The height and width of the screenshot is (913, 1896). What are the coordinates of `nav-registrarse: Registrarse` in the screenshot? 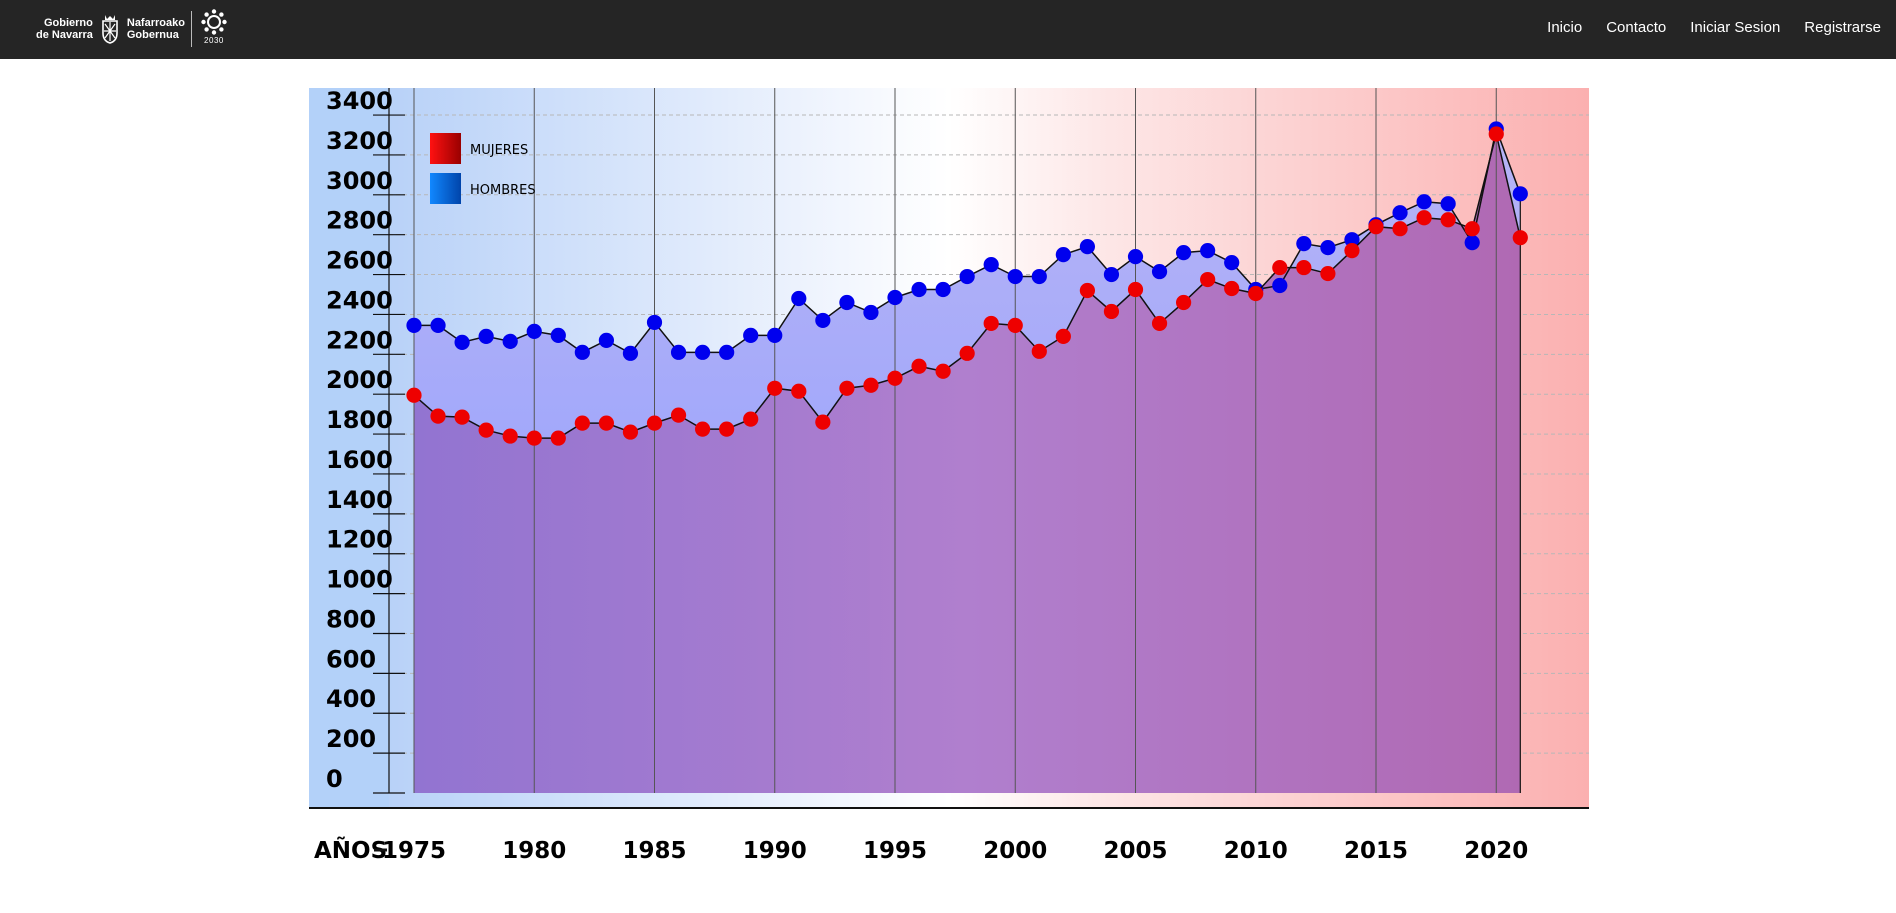 It's located at (1842, 27).